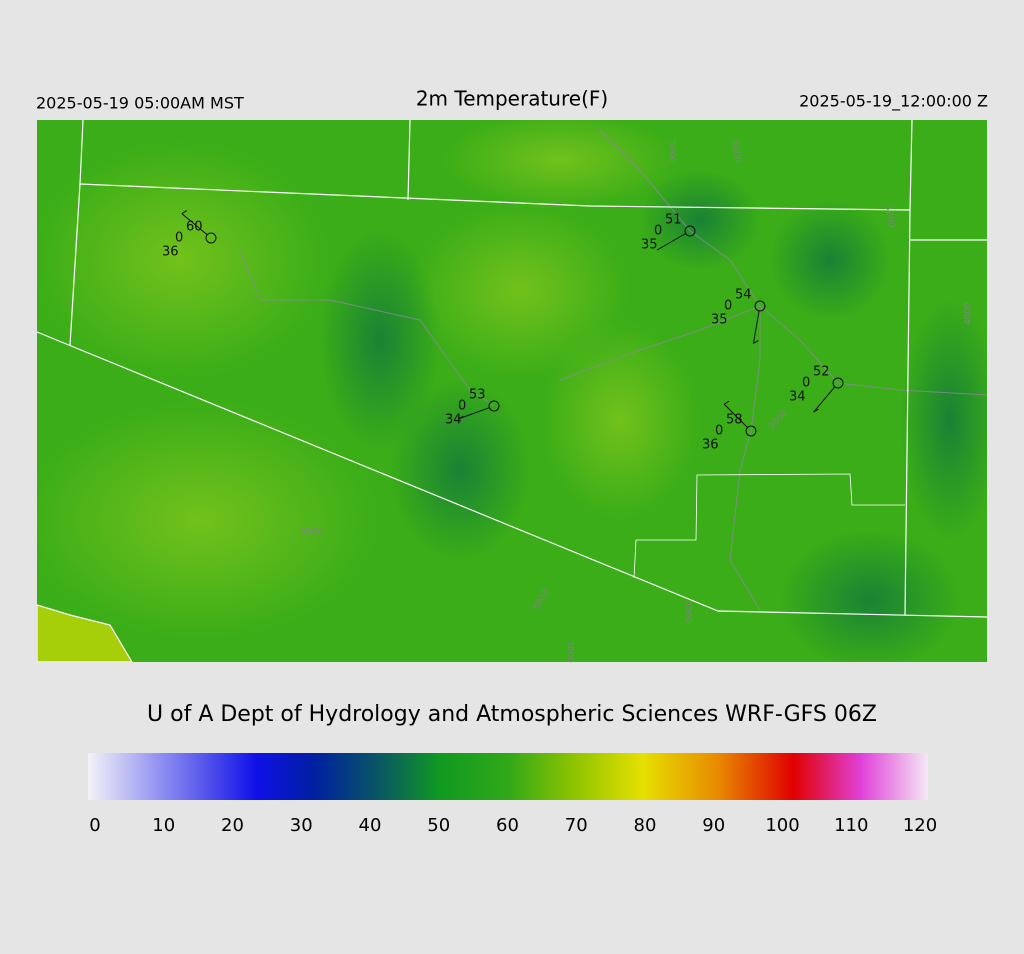 This screenshot has width=1024, height=954. I want to click on run-time: 2025-05-19_12:00:00 Z, so click(893, 102).